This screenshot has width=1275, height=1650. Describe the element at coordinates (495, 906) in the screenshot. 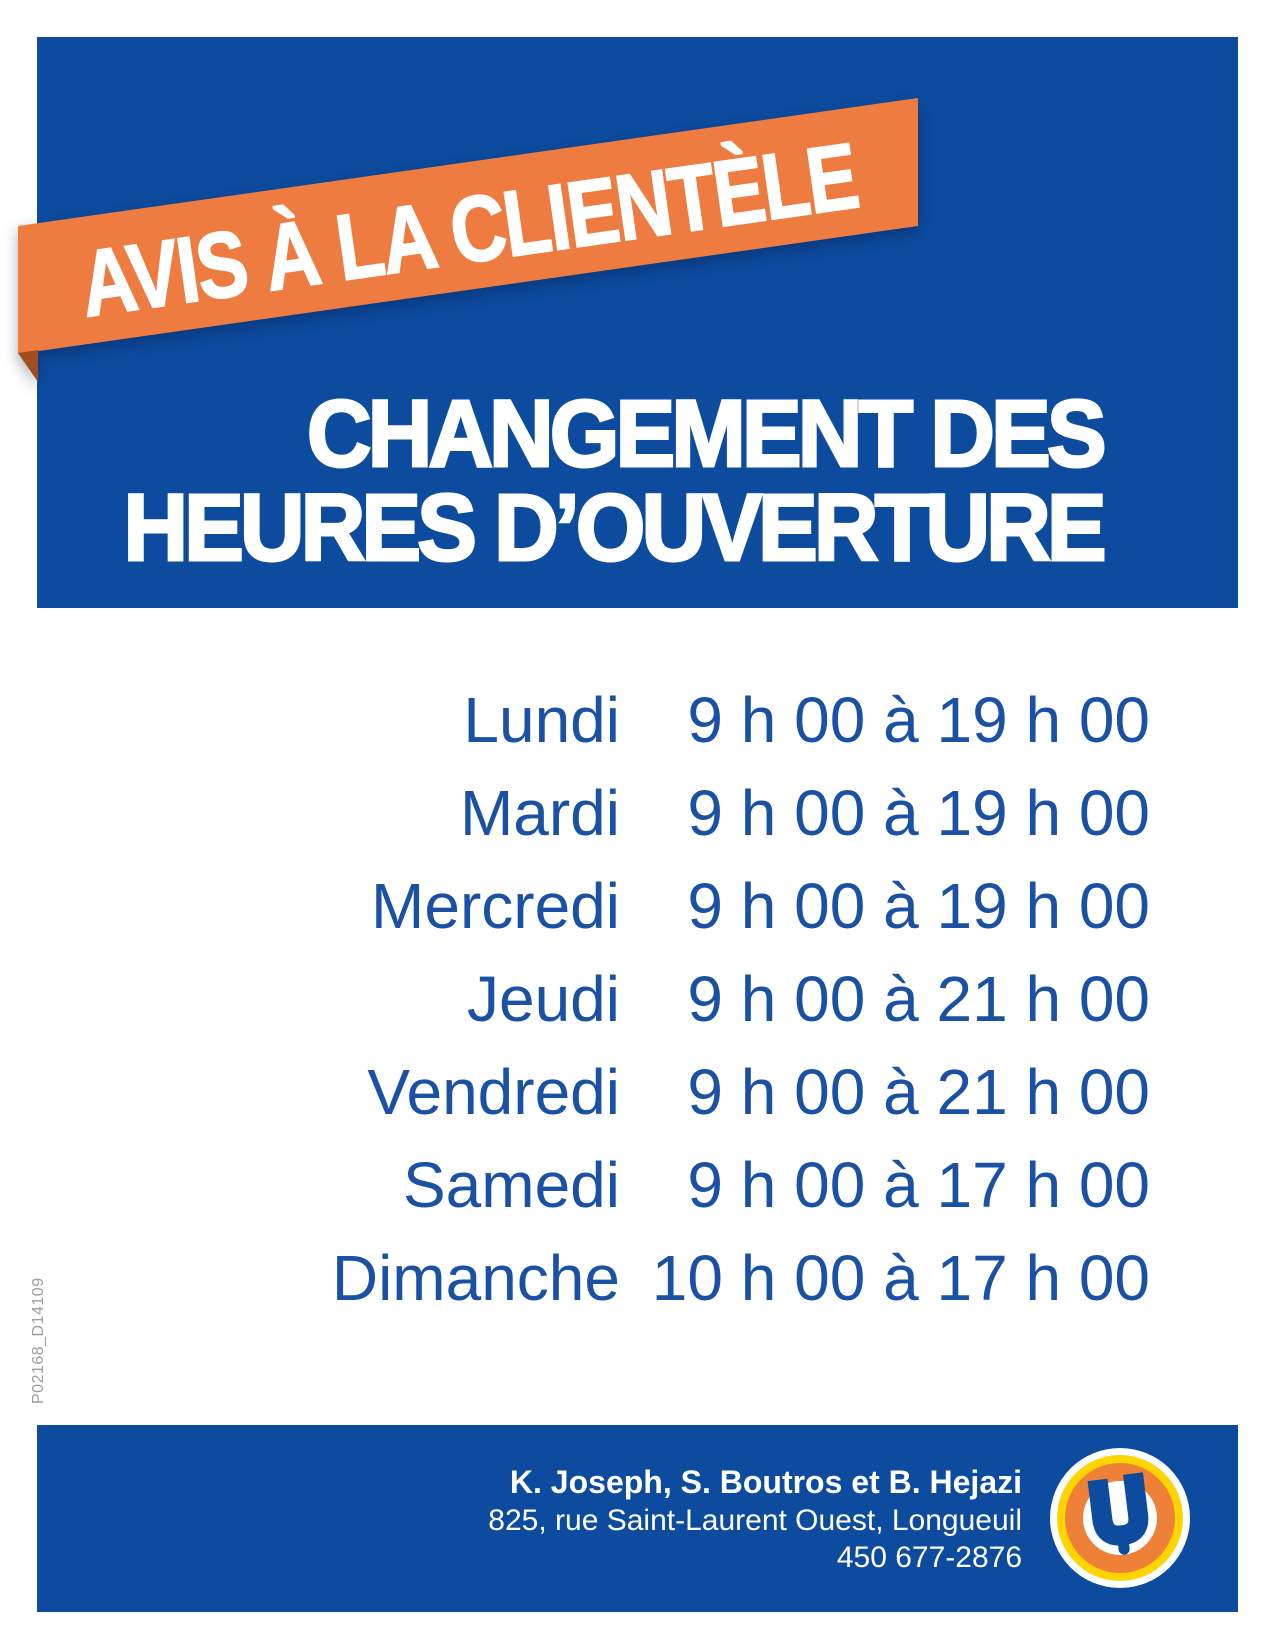

I see `day-label: Mercredi` at that location.